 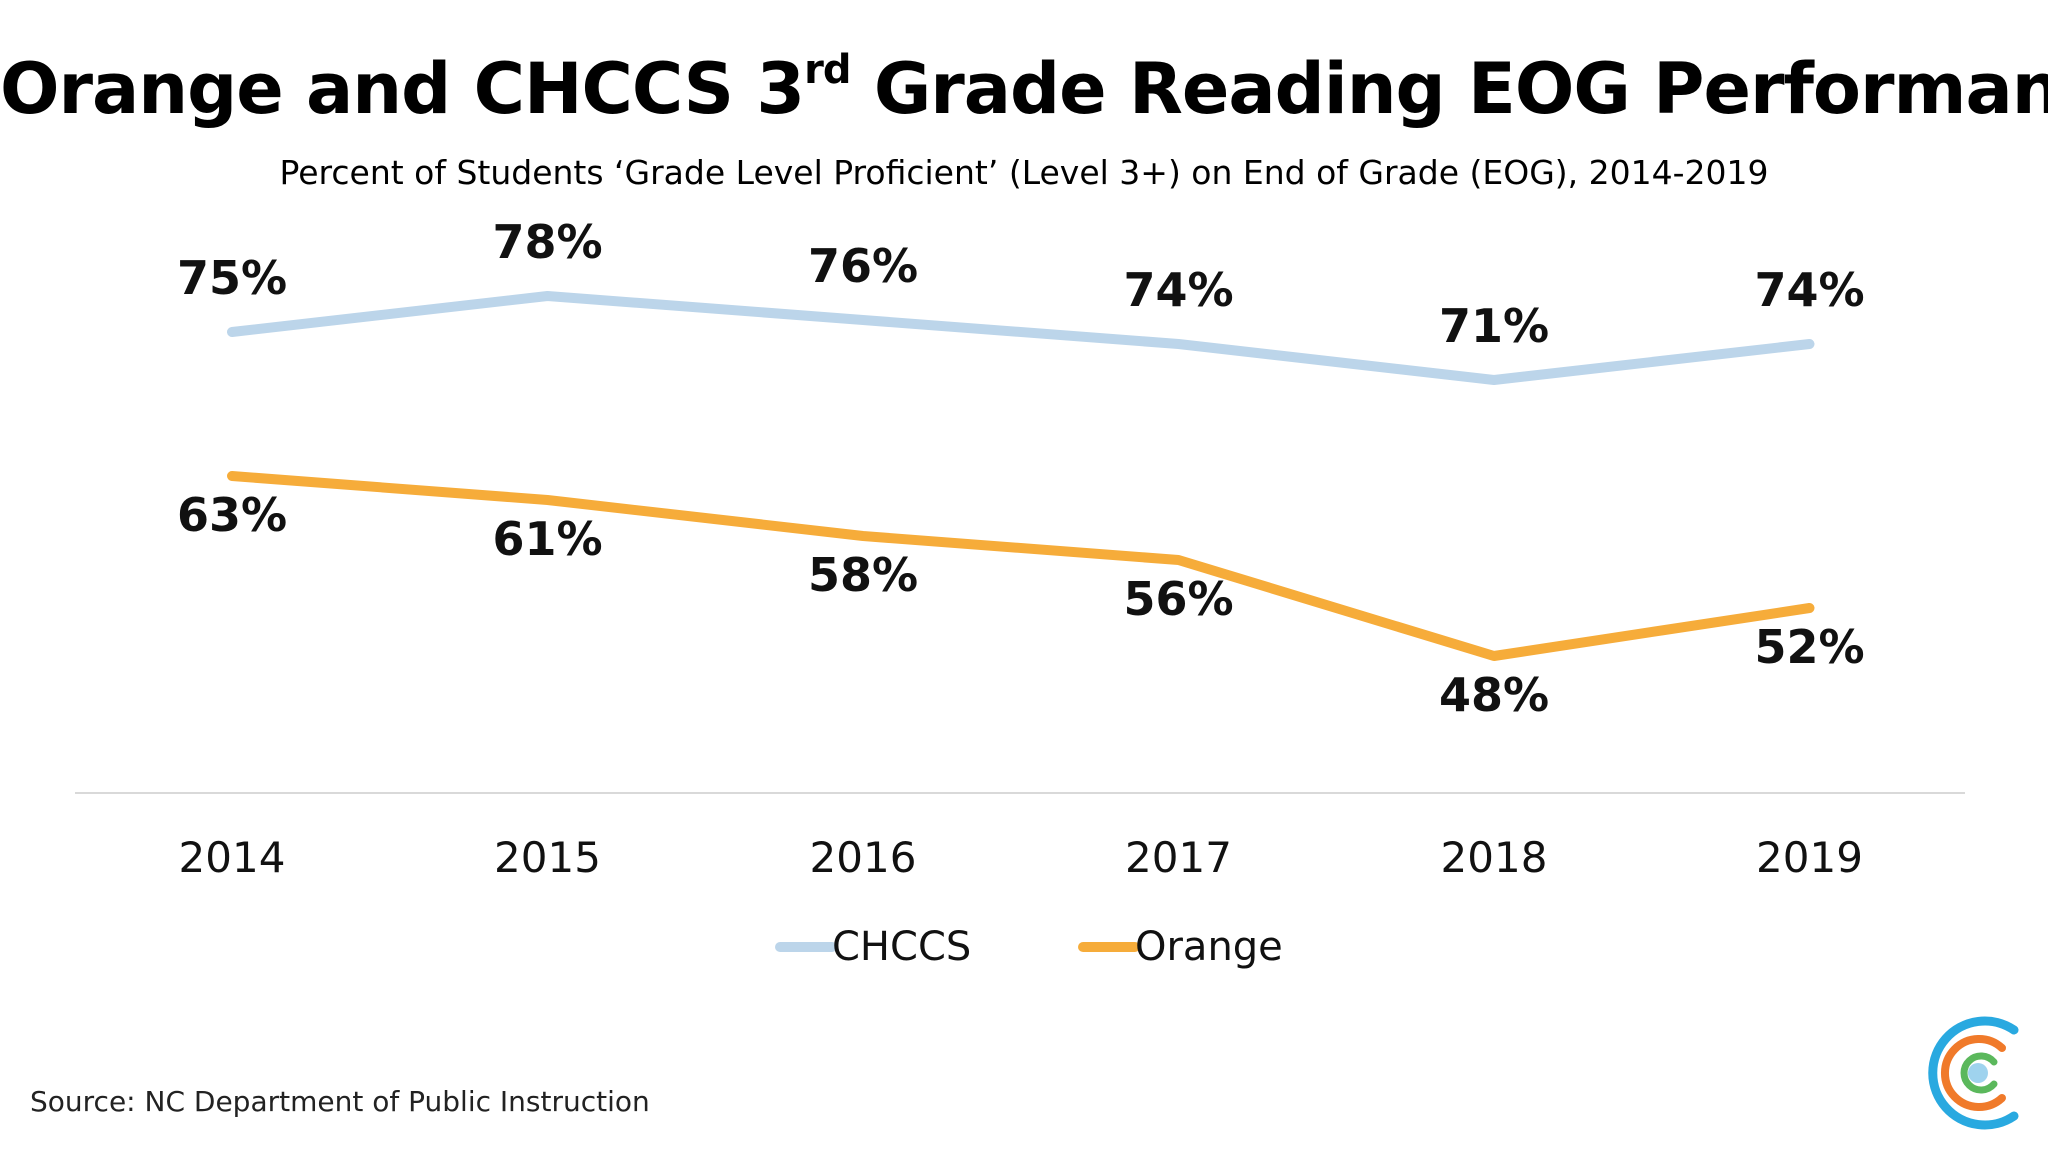 I want to click on data-label: 58%, so click(x=863, y=575).